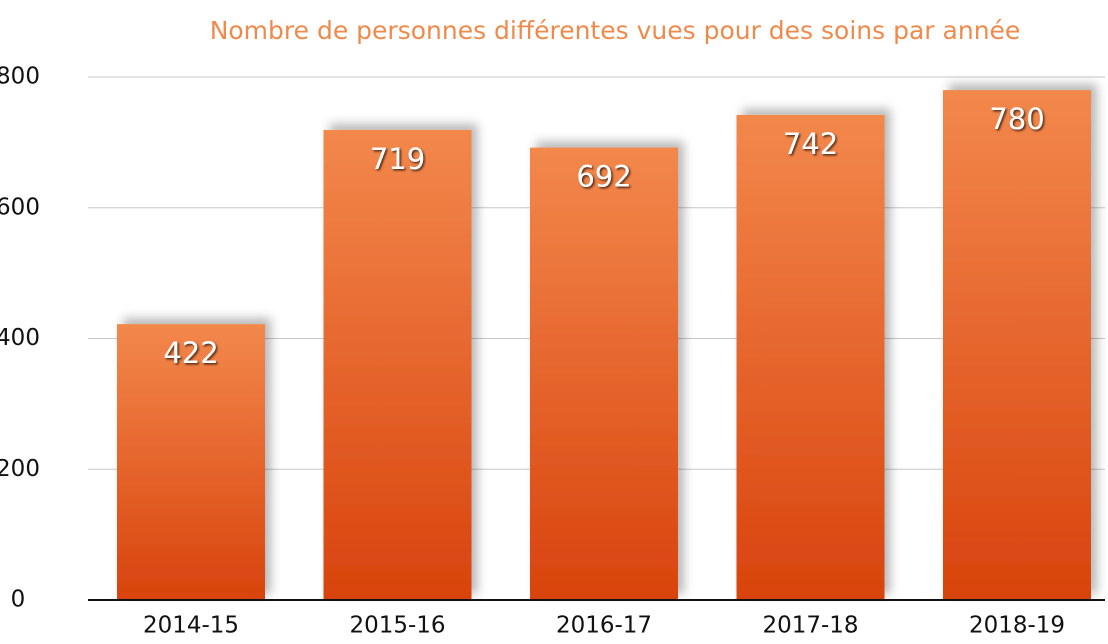  What do you see at coordinates (810, 144) in the screenshot?
I see `value-label: 742` at bounding box center [810, 144].